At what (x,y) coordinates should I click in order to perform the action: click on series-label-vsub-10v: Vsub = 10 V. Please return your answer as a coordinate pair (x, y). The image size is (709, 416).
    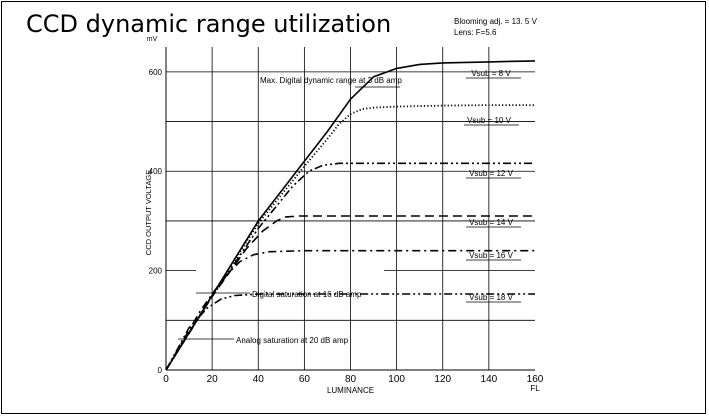
    Looking at the image, I should click on (489, 120).